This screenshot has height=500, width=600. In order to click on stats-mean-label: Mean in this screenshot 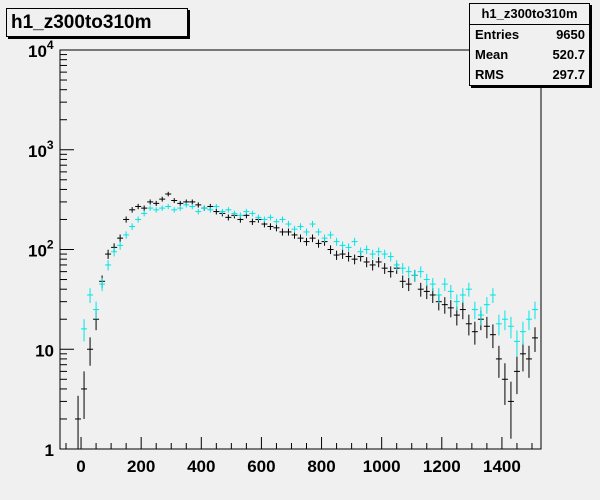, I will do `click(492, 54)`.